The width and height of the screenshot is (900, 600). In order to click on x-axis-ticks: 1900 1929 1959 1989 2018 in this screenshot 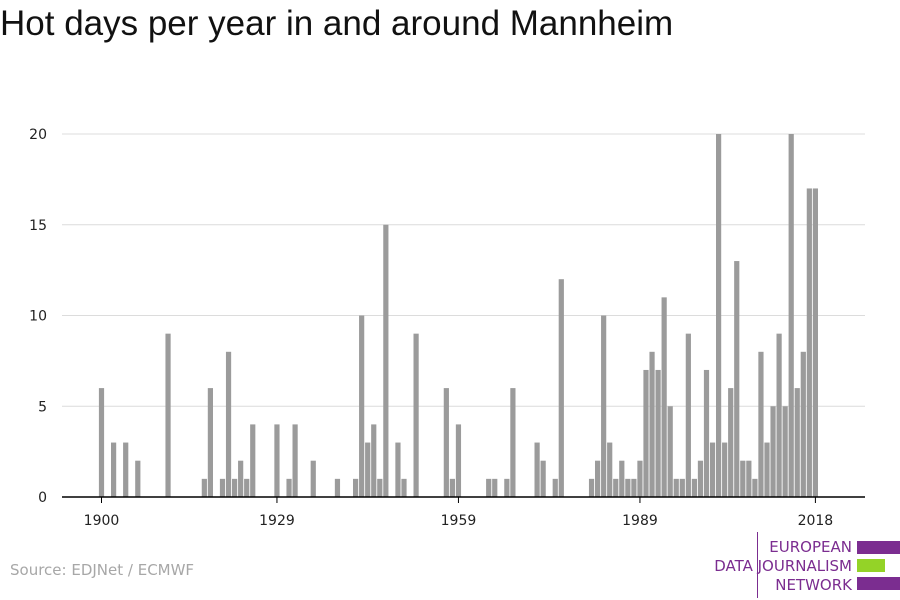, I will do `click(459, 513)`.